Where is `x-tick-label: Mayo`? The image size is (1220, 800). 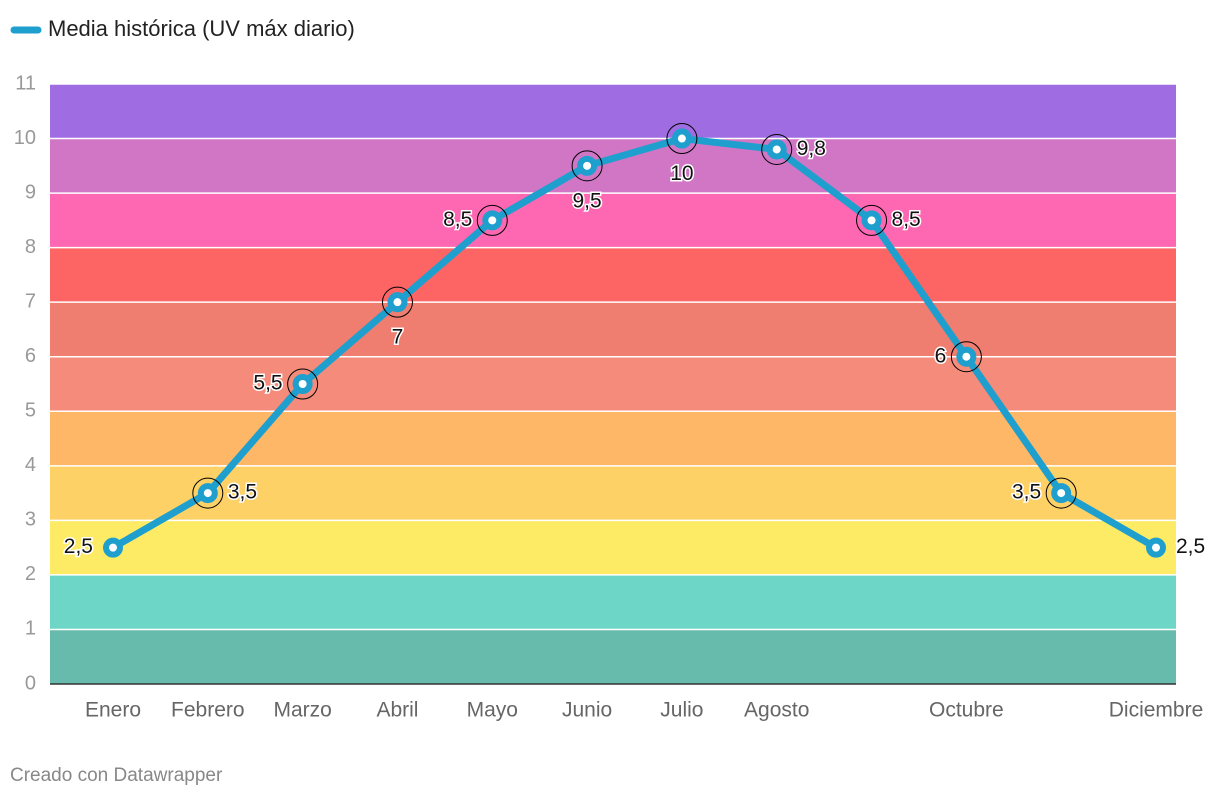
x-tick-label: Mayo is located at coordinates (492, 710).